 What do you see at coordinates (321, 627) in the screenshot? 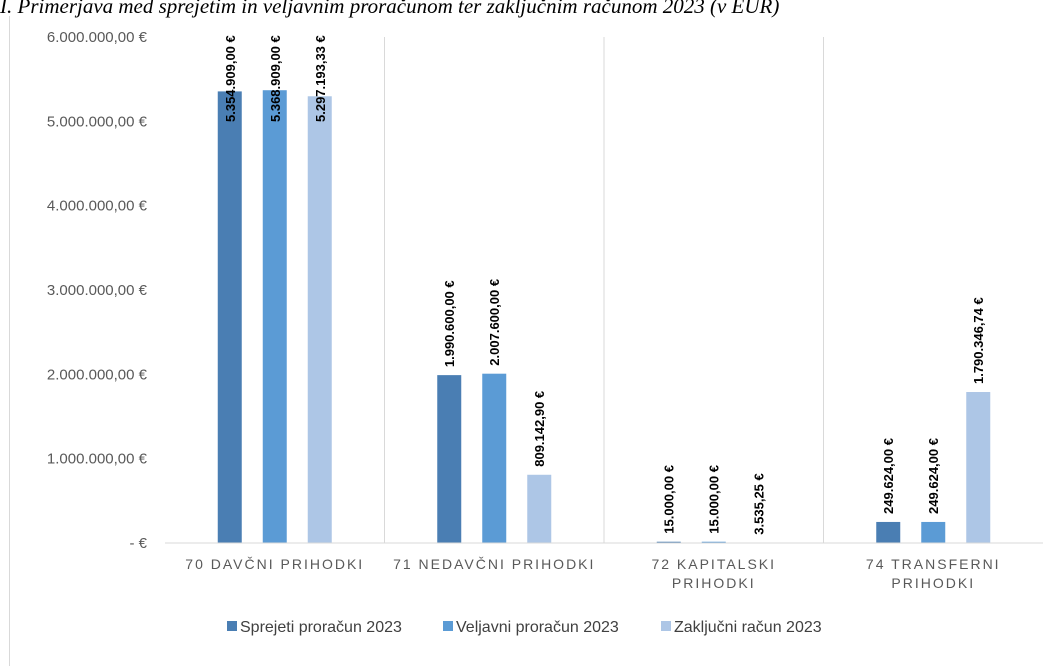
I see `legend-label: Sprejeti proračun 2023` at bounding box center [321, 627].